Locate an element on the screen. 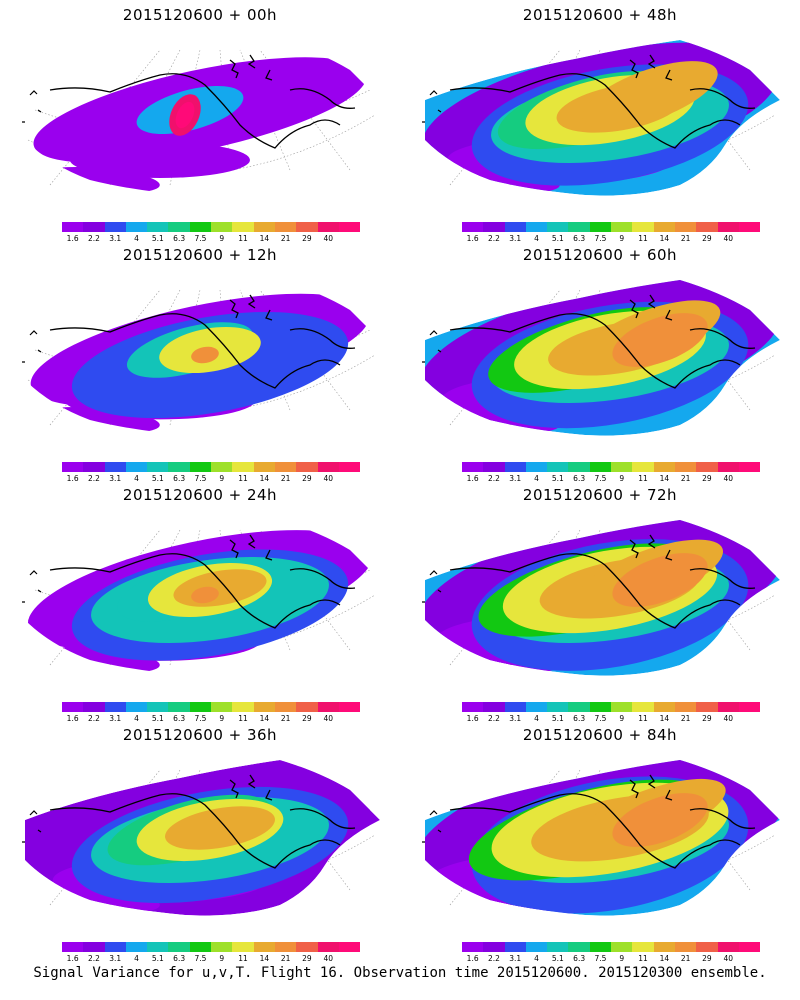 The width and height of the screenshot is (800, 1000). panel-title: 2015120600 + 12h is located at coordinates (200, 255).